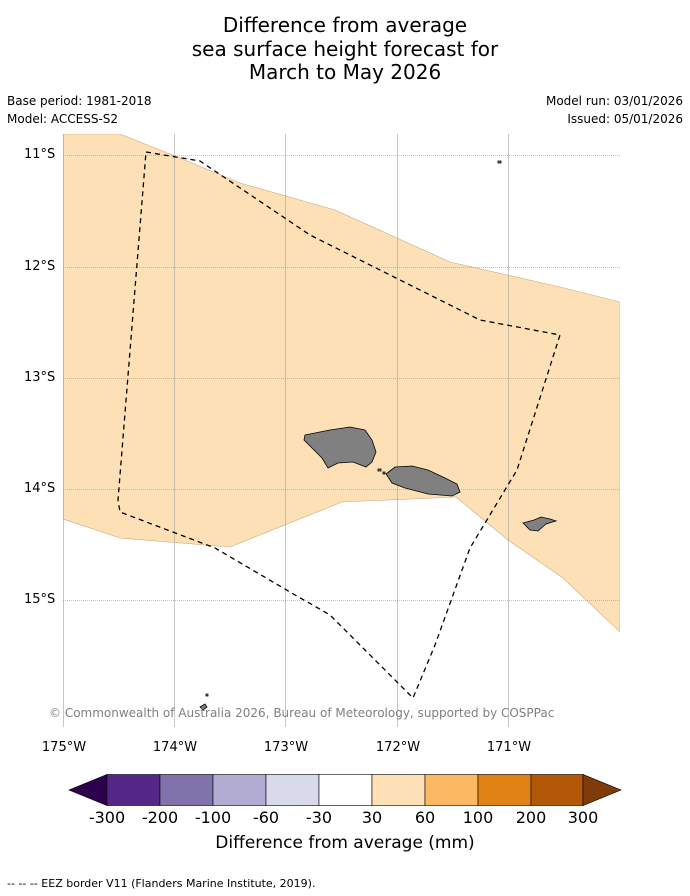  Describe the element at coordinates (213, 817) in the screenshot. I see `colorbar-tick: -100` at that location.